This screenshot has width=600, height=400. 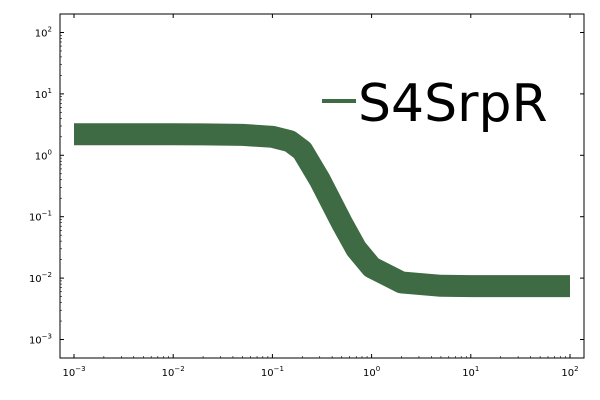 I want to click on y-tick-label: 10⁻², so click(x=40, y=278).